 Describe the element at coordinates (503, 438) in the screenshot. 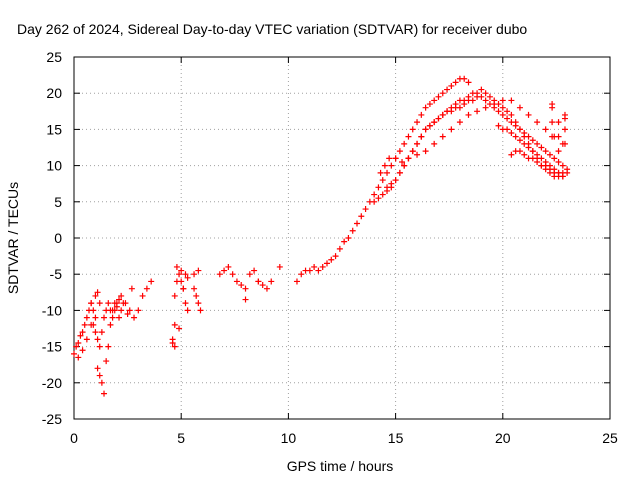

I see `x-tick-label: 20` at that location.